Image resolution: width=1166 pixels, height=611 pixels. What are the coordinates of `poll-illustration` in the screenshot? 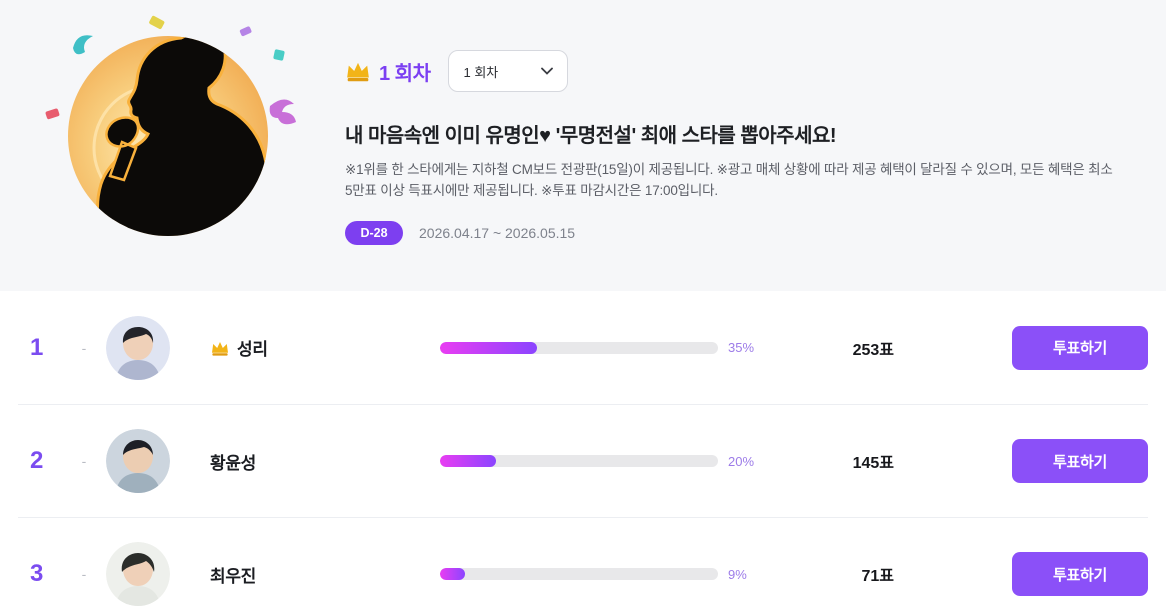 It's located at (172, 145).